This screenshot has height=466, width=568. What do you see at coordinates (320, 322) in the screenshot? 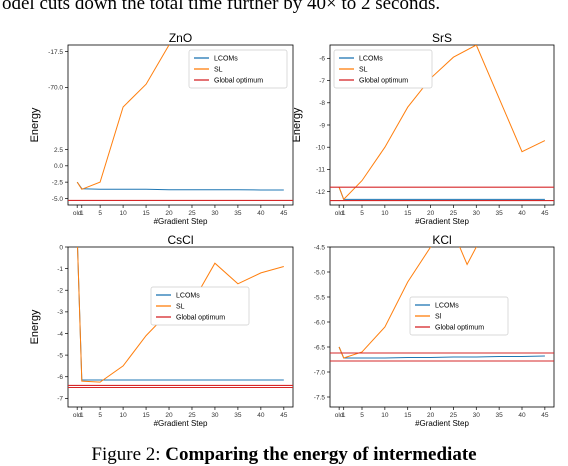
I see `y-tick-label: -6.0` at bounding box center [320, 322].